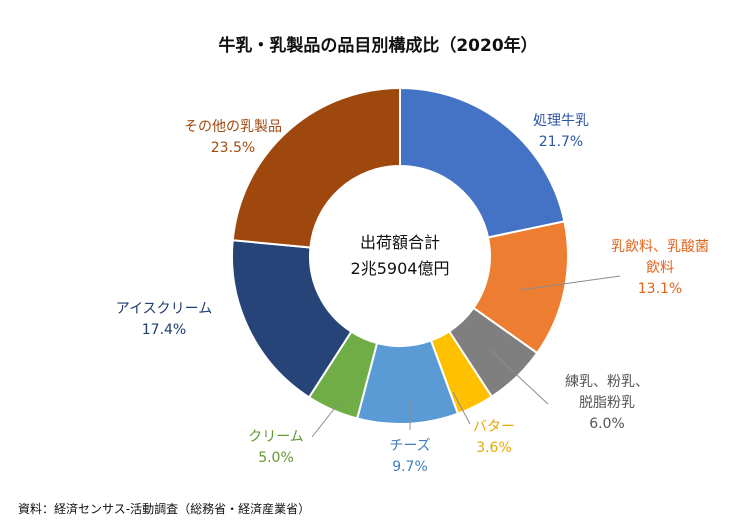 Image resolution: width=756 pixels, height=529 pixels. Describe the element at coordinates (607, 382) in the screenshot. I see `slice-category-label-2-0: 練乳、粉乳、` at that location.